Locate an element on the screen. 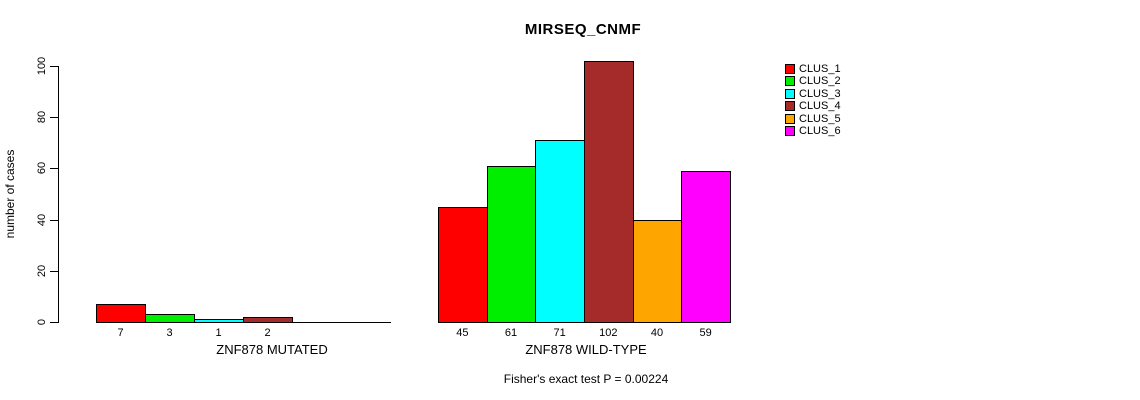  y-axis-tick-label: 80 is located at coordinates (42, 117).